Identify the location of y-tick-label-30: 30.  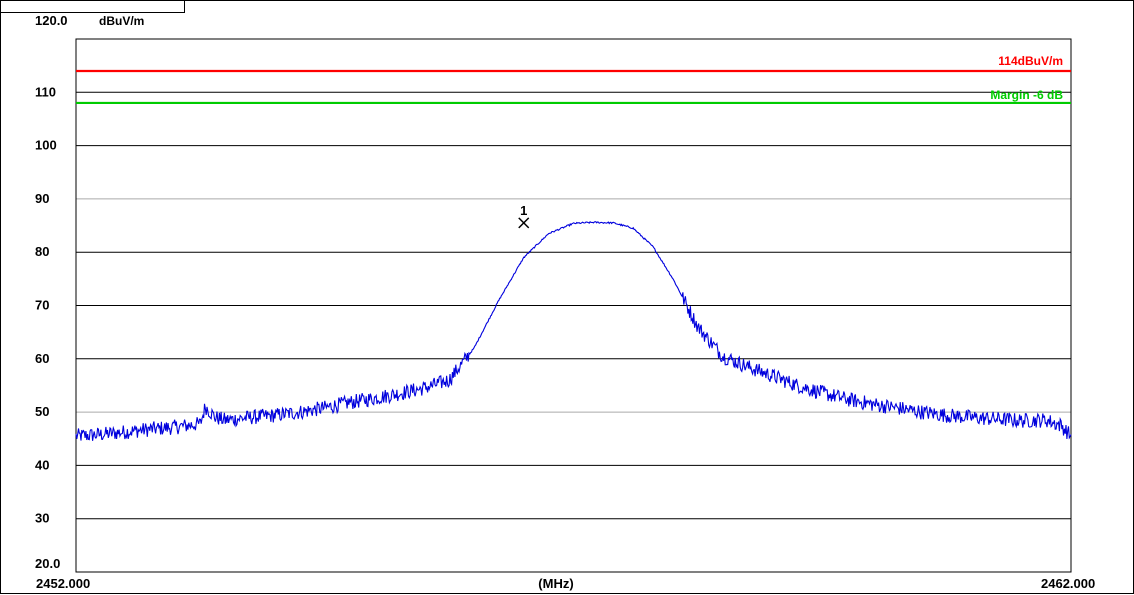
(42, 518).